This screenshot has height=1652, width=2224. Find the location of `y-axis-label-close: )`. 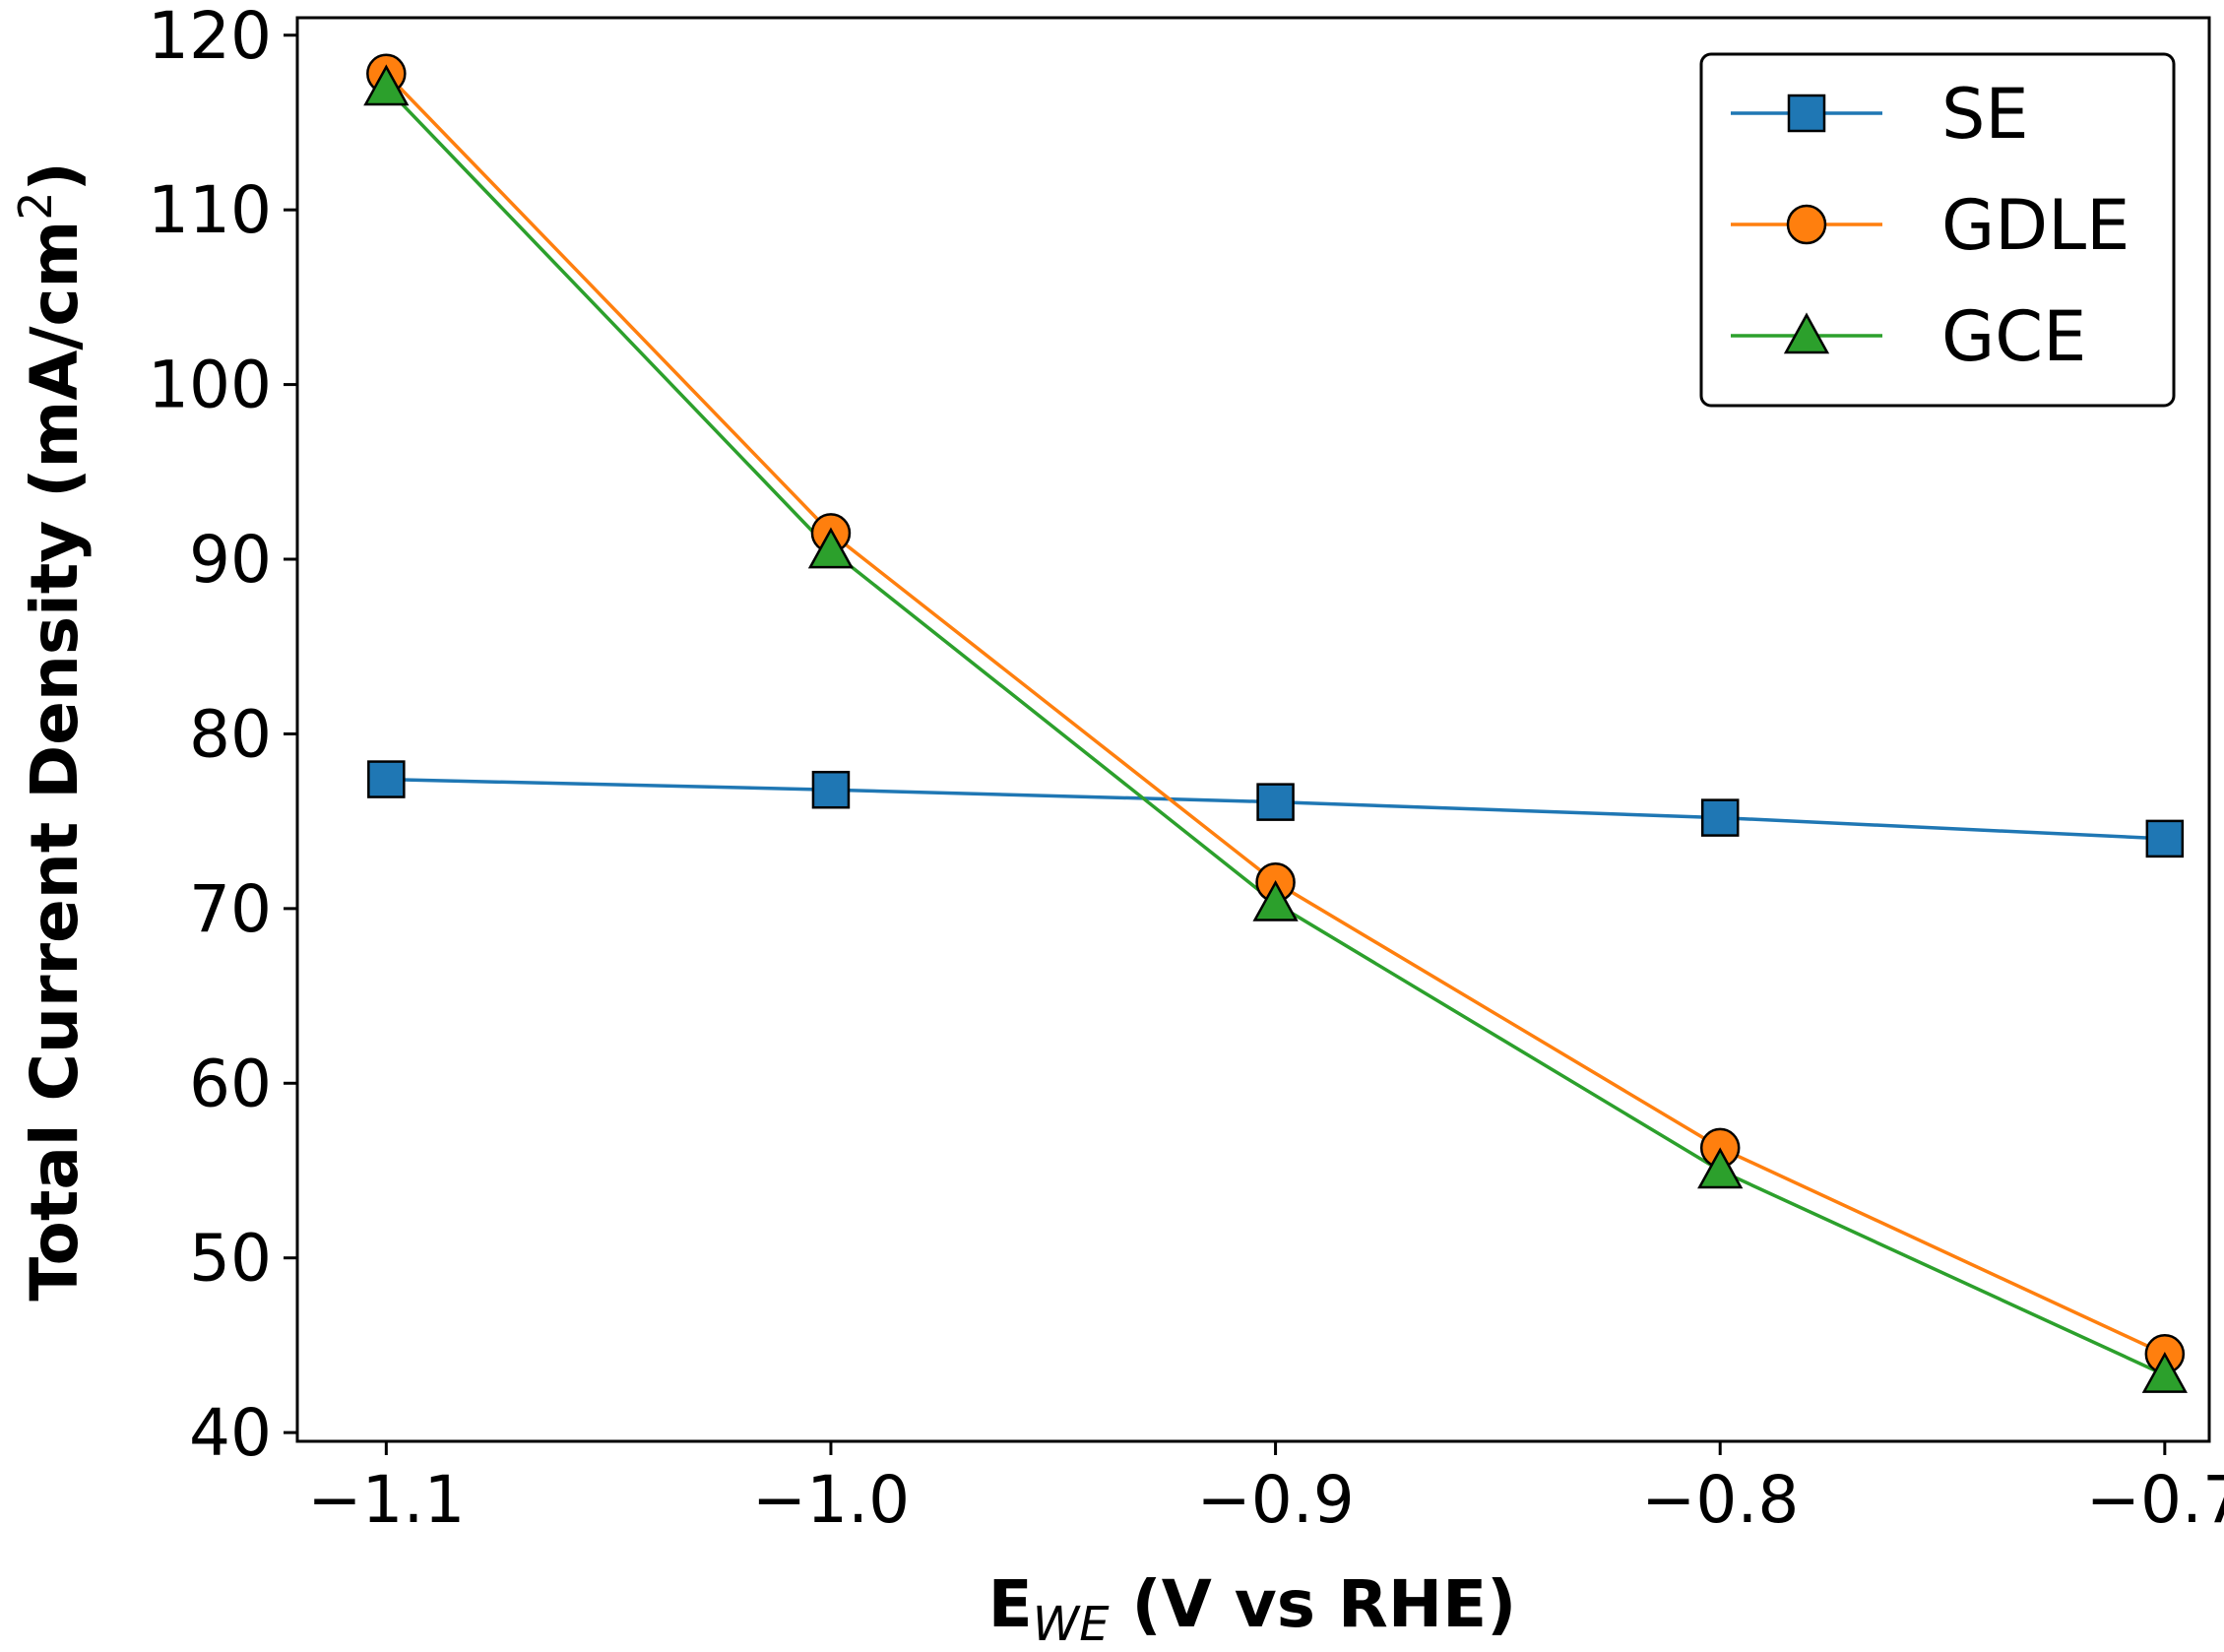

y-axis-label-close: ) is located at coordinates (55, 176).